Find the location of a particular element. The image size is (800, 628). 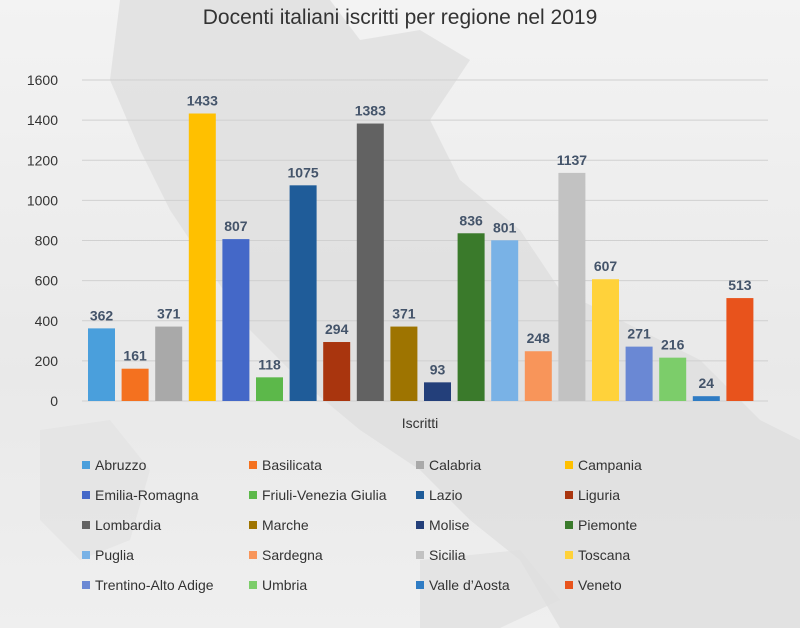

y-tick-label: 1200 is located at coordinates (42, 160).